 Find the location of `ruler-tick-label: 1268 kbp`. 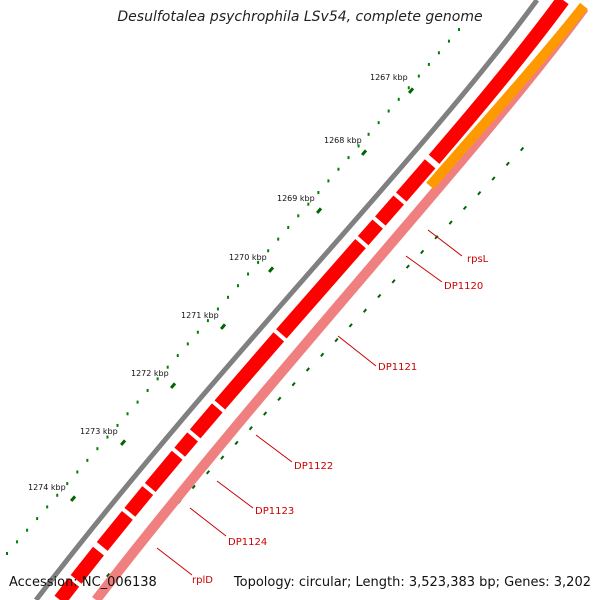

ruler-tick-label: 1268 kbp is located at coordinates (343, 140).